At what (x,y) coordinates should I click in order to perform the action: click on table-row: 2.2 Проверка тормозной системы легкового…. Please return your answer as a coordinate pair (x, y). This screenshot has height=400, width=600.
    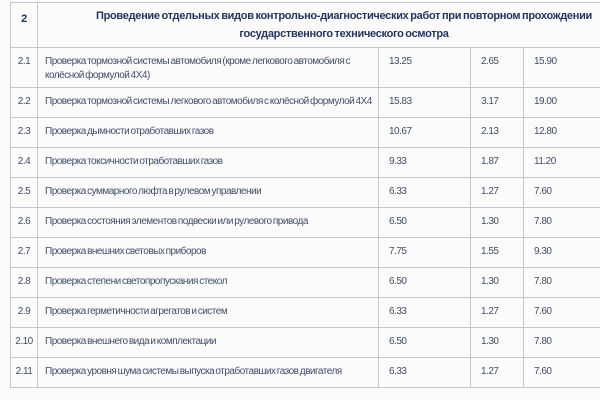
    Looking at the image, I should click on (305, 102).